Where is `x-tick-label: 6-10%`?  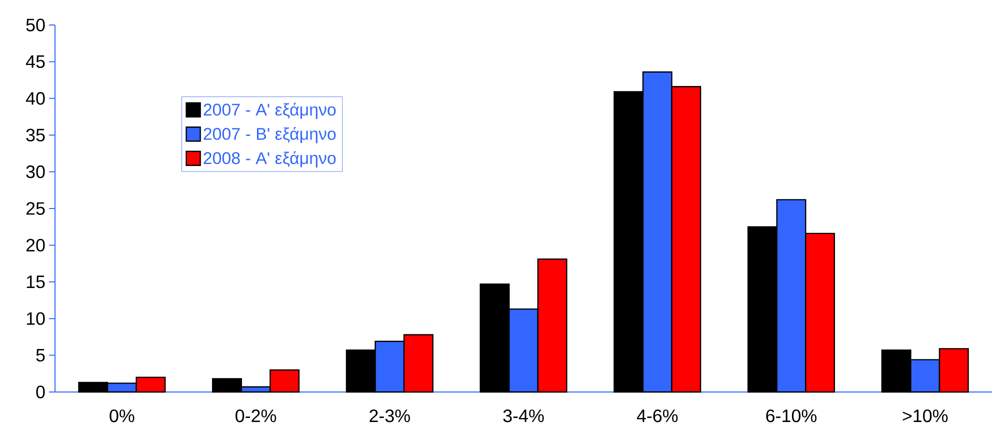
x-tick-label: 6-10% is located at coordinates (791, 415).